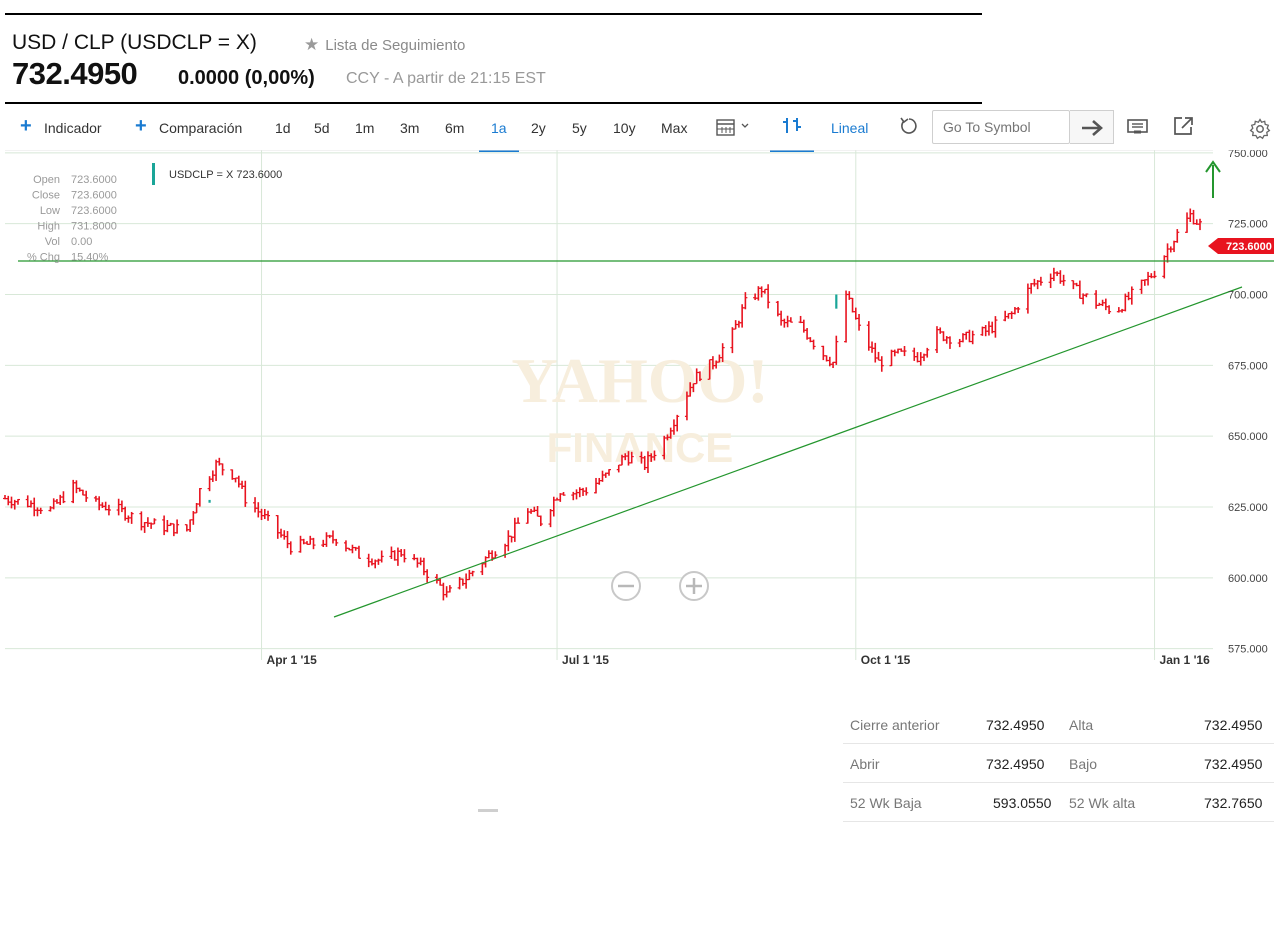 Image resolution: width=1274 pixels, height=945 pixels. Describe the element at coordinates (1092, 127) in the screenshot. I see `go-to-symbol-button` at that location.